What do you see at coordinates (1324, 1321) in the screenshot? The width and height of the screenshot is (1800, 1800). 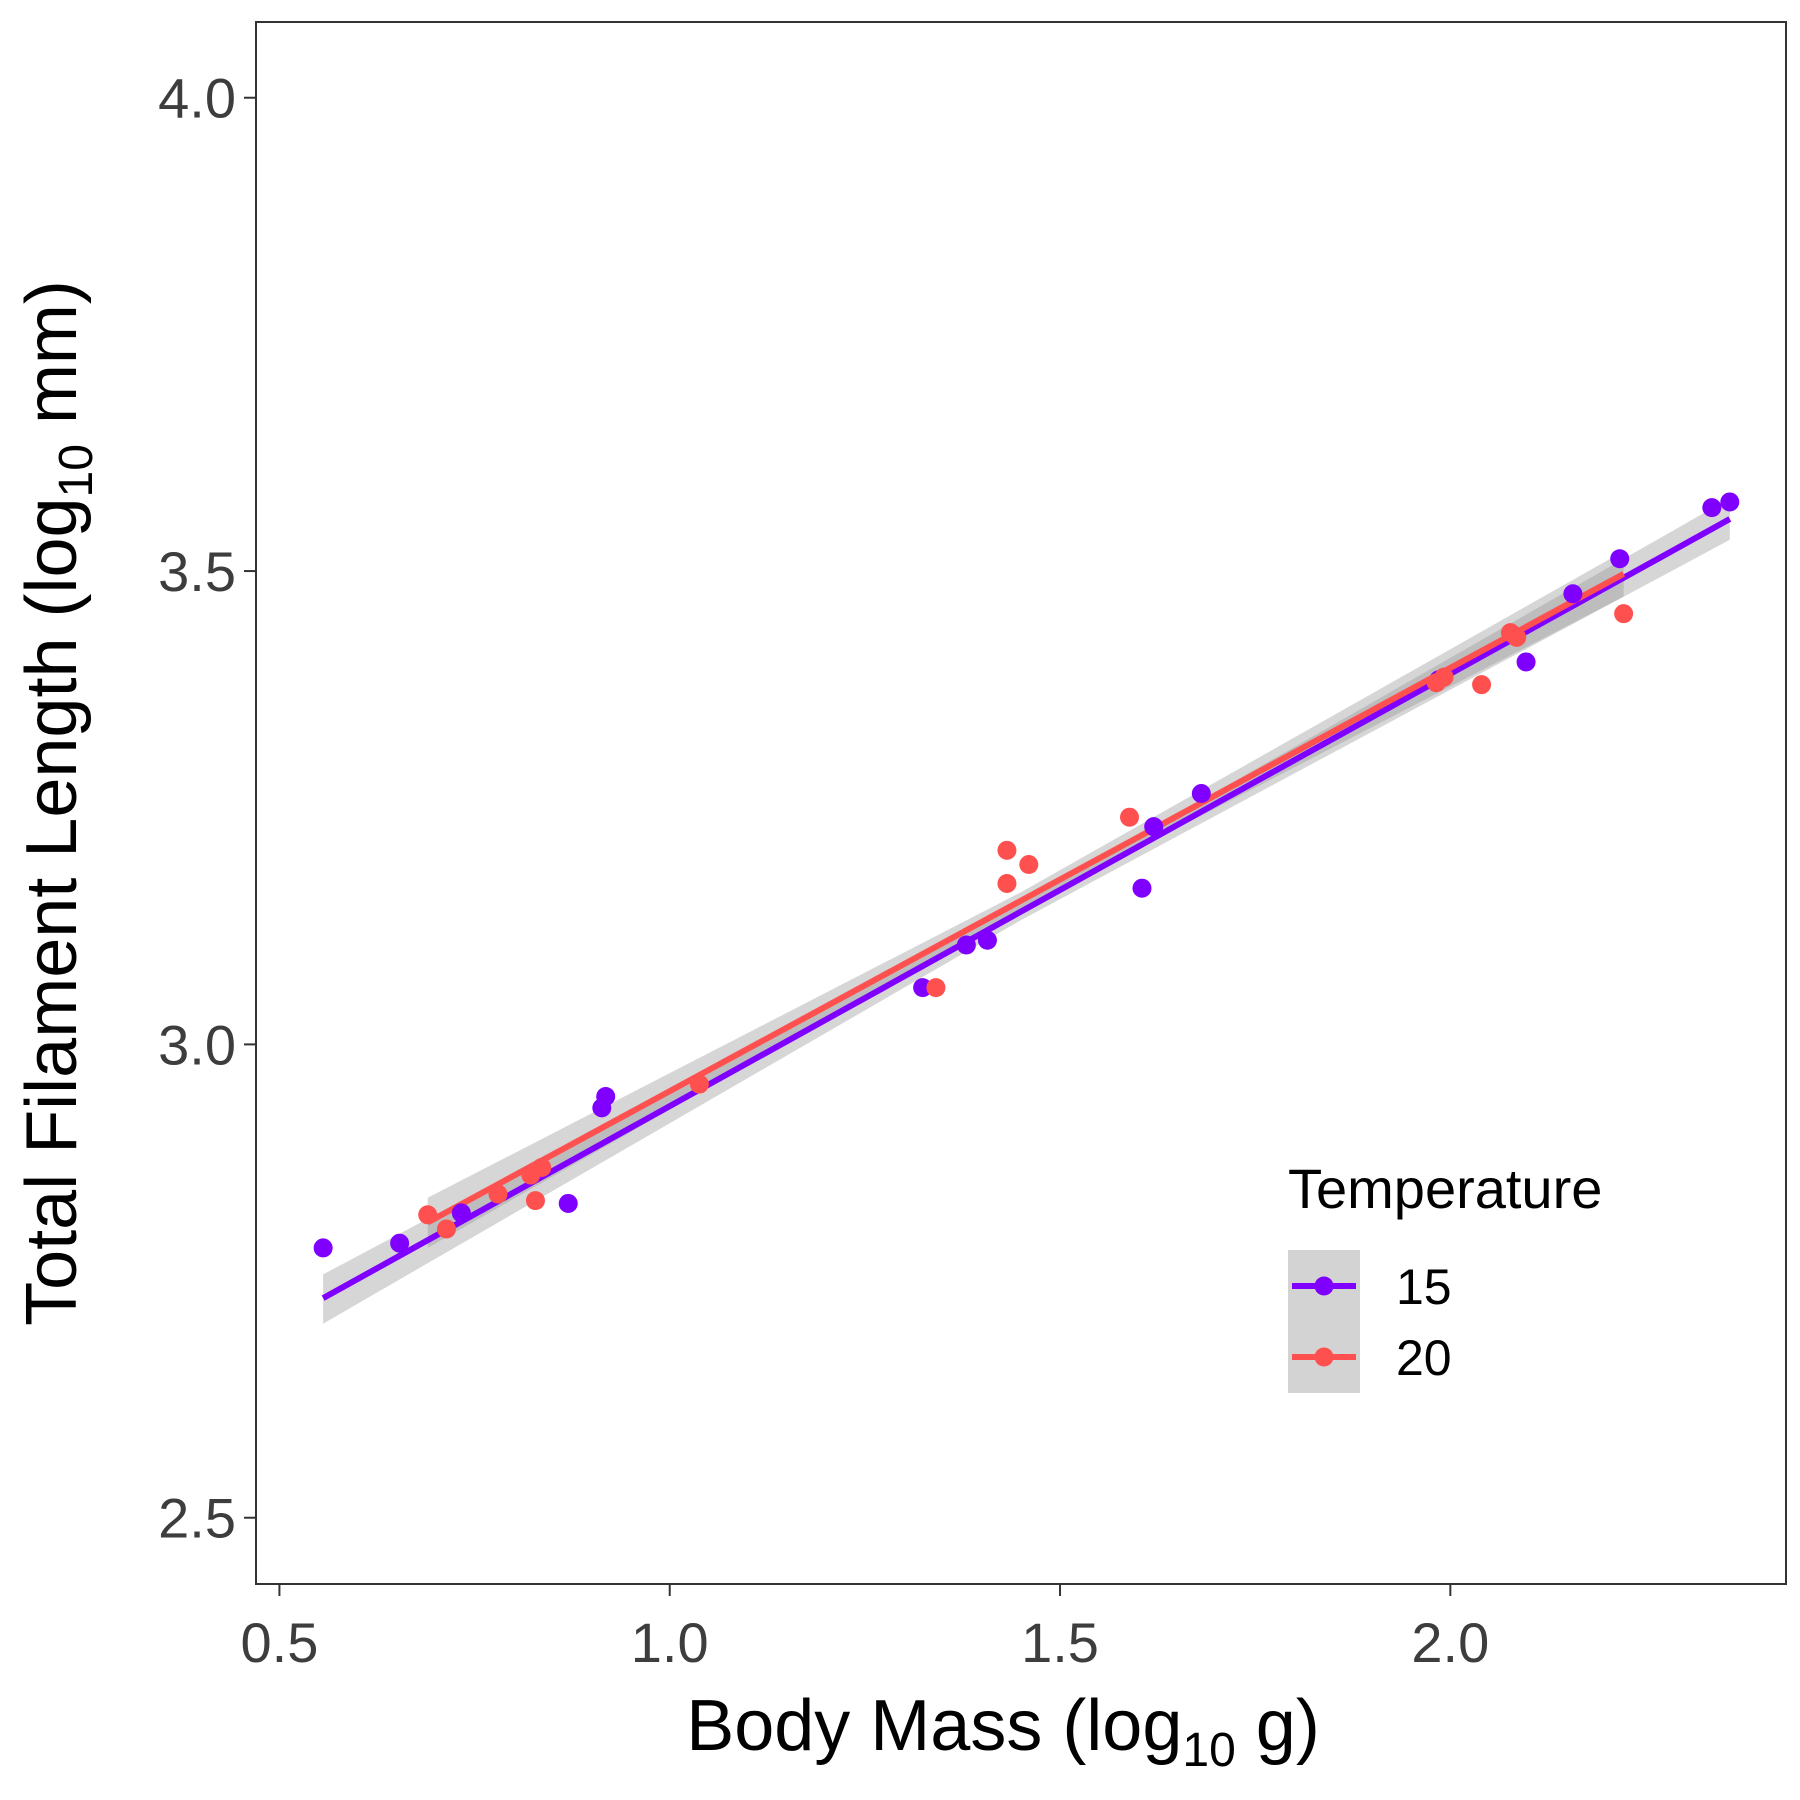 I see `legend-key-background` at bounding box center [1324, 1321].